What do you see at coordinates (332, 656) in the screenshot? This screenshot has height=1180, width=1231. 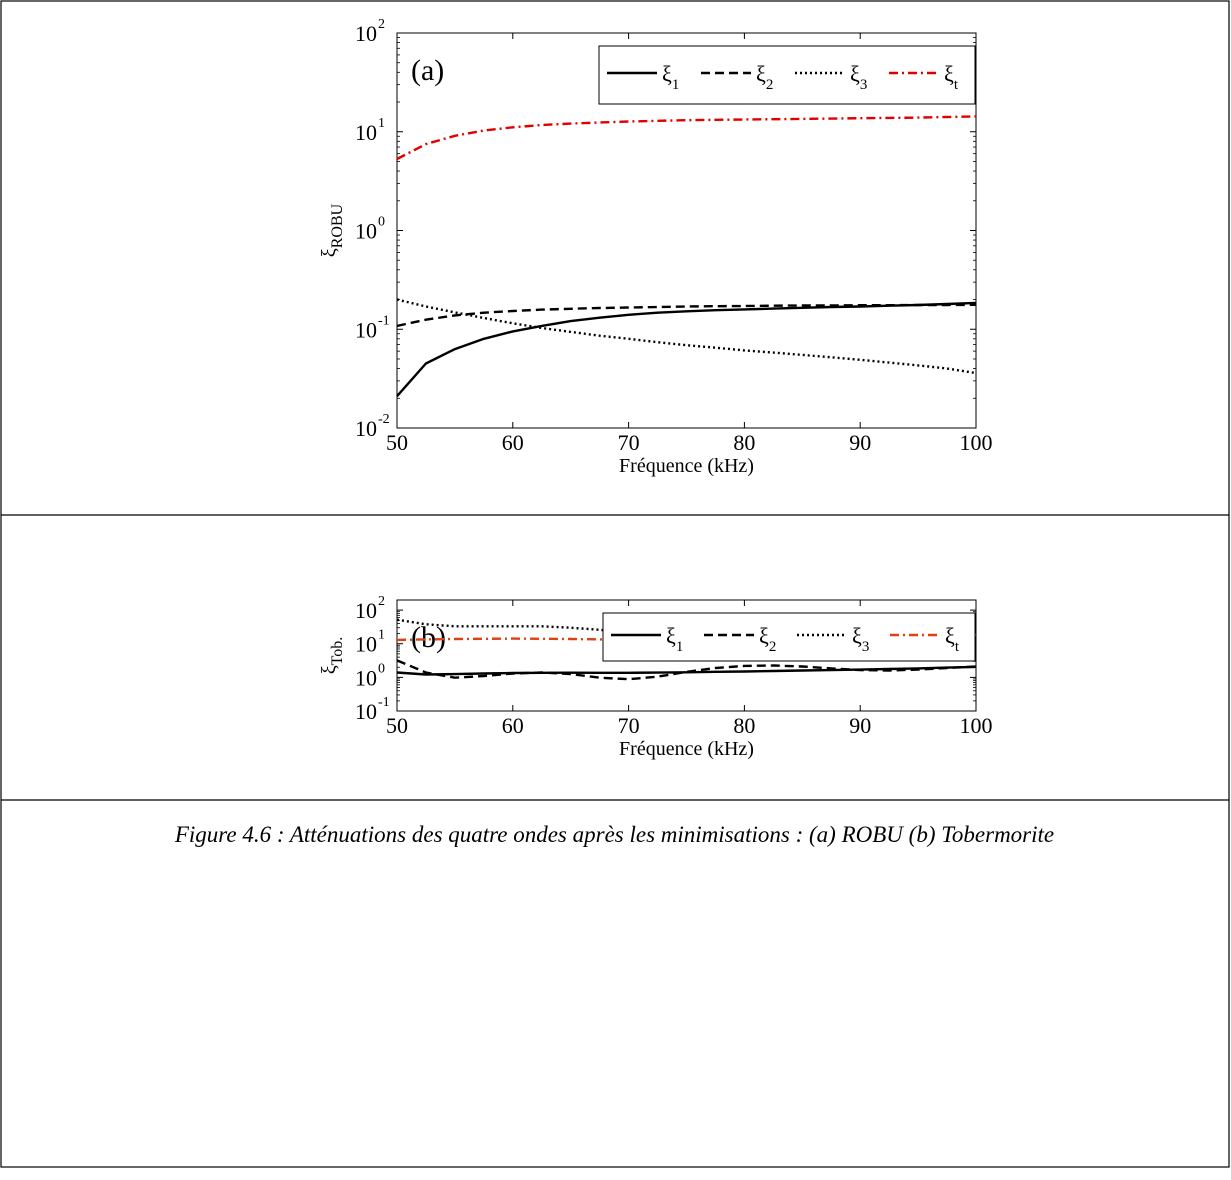 I see `y-axis-label: ξTob.` at bounding box center [332, 656].